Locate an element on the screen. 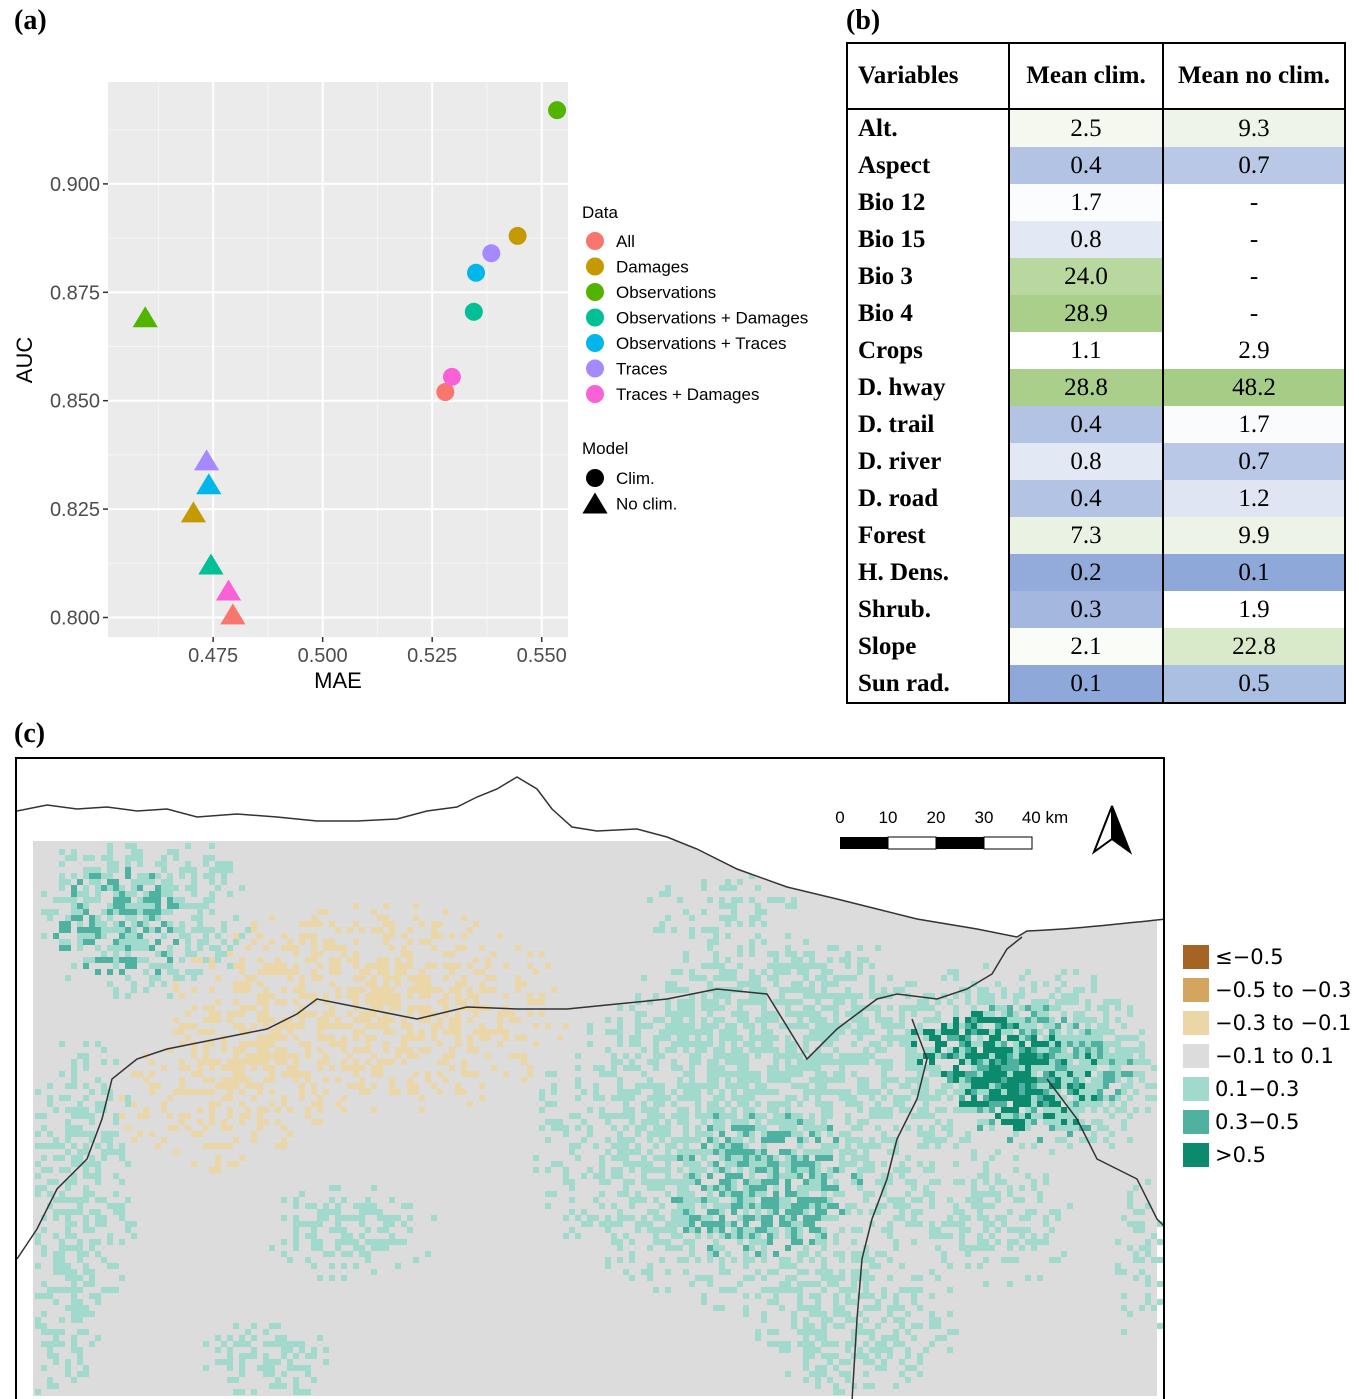 This screenshot has width=1359, height=1399. point-damages-no-clim is located at coordinates (193, 512).